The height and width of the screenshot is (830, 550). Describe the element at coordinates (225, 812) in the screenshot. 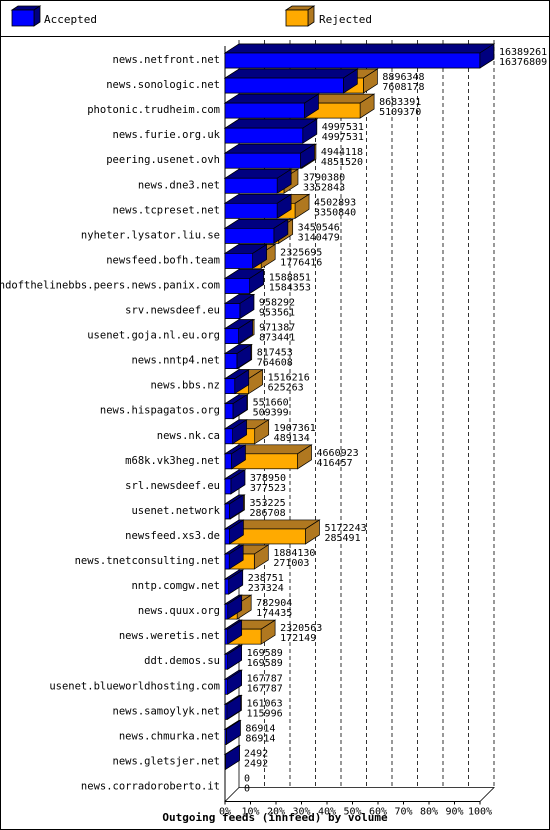

I see `x-tick-label: 0%` at that location.